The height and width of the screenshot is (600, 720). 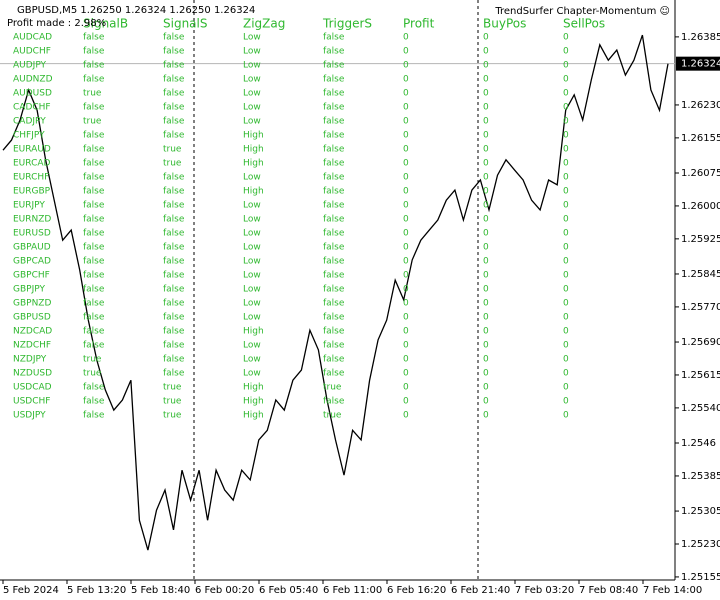 What do you see at coordinates (32, 346) in the screenshot?
I see `symbol-name: NZDCHF` at bounding box center [32, 346].